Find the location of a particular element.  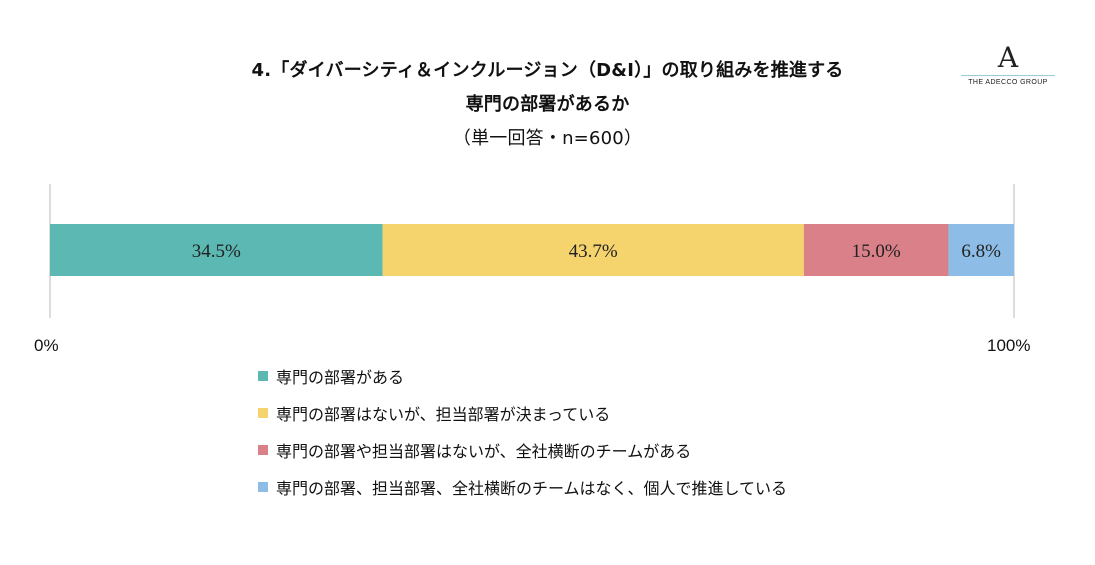

legend-item: 専門の部署、担当部署、全社横断のチームはなく、個人で推進している is located at coordinates (522, 486).